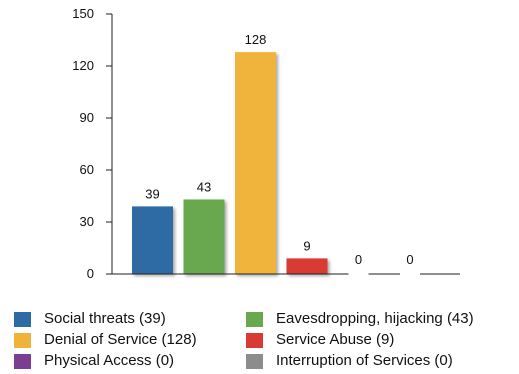 The image size is (519, 374). Describe the element at coordinates (375, 318) in the screenshot. I see `legend-label: Eavesdropping, hijacking (43)` at that location.